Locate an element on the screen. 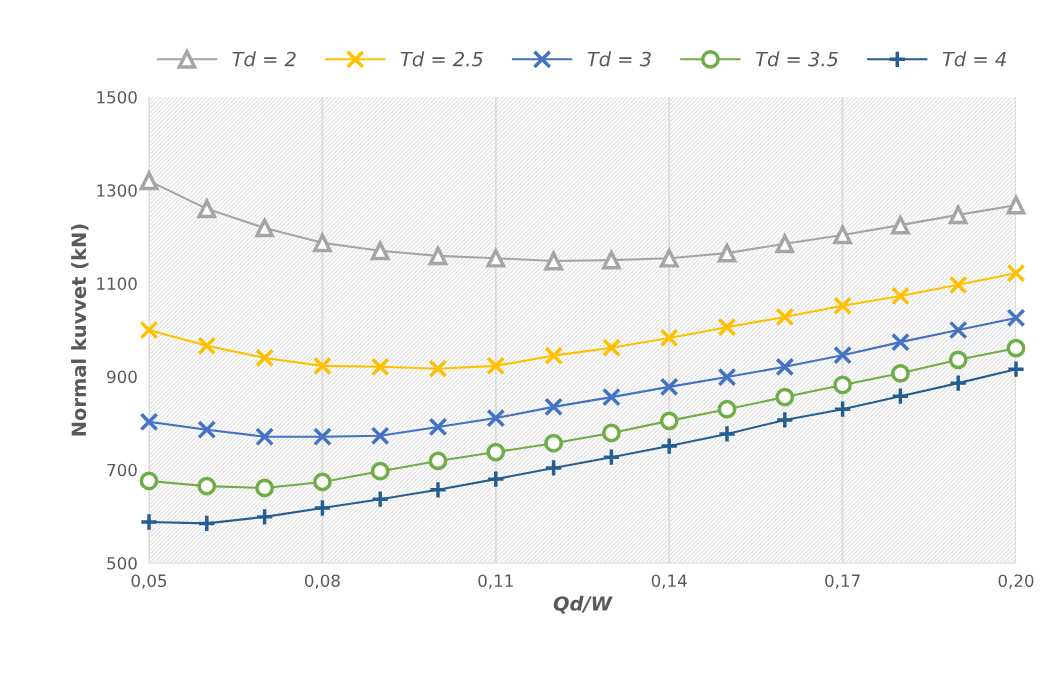 The width and height of the screenshot is (1055, 684). y-tick-label: 1500 is located at coordinates (117, 97).